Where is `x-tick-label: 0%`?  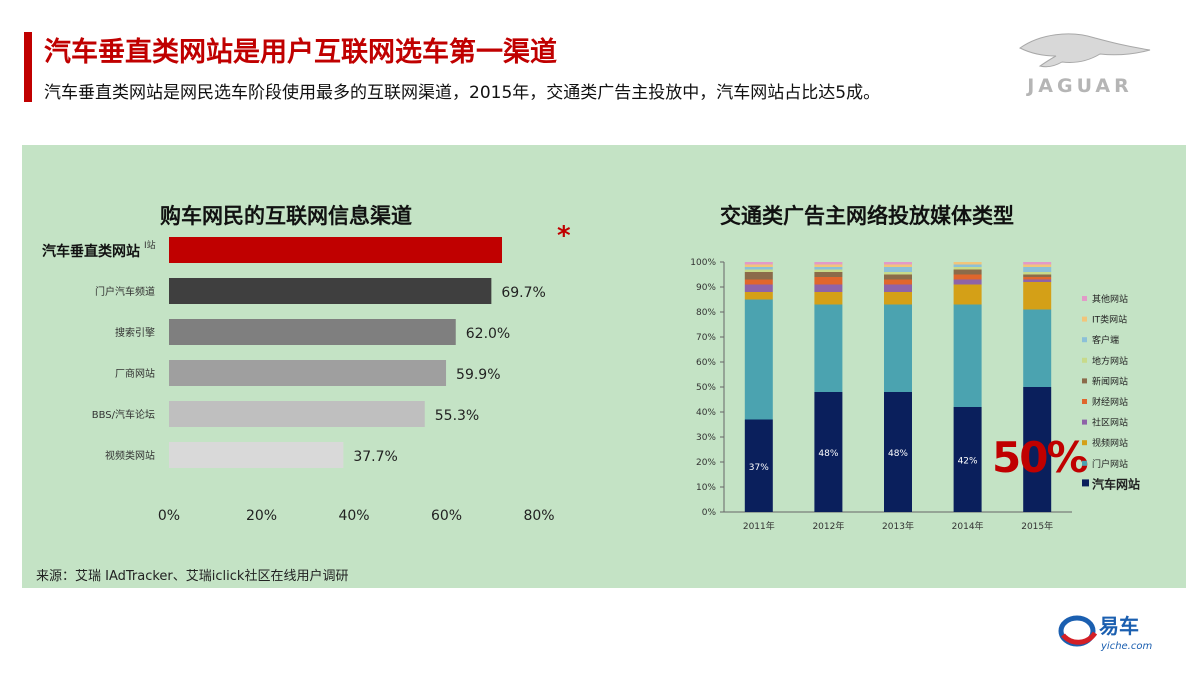
x-tick-label: 0% is located at coordinates (169, 516).